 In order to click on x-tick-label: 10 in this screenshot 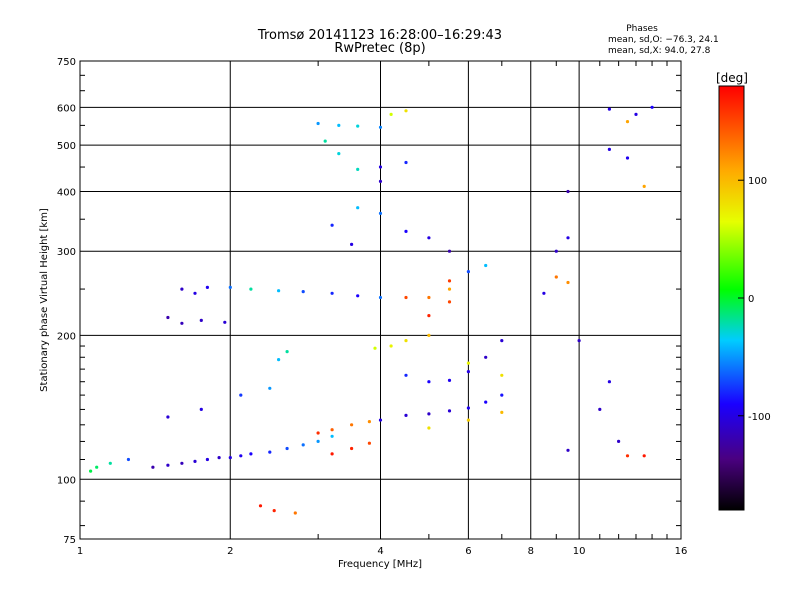, I will do `click(579, 551)`.